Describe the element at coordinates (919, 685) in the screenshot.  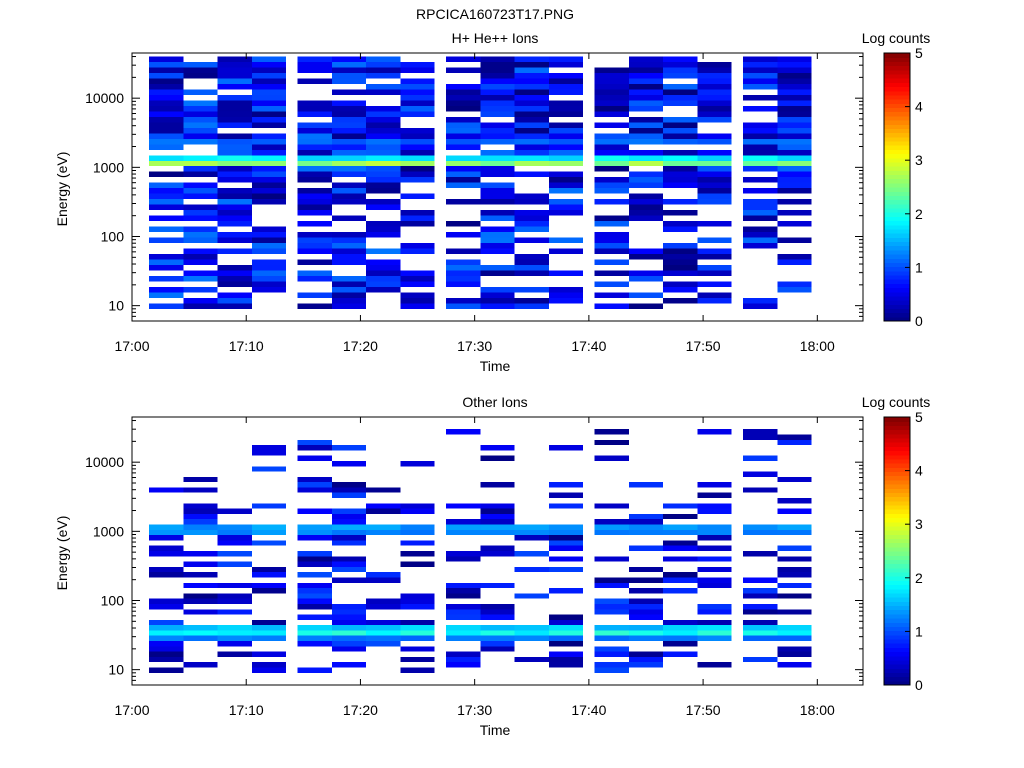
I see `colorbar-tick-label: 0` at that location.